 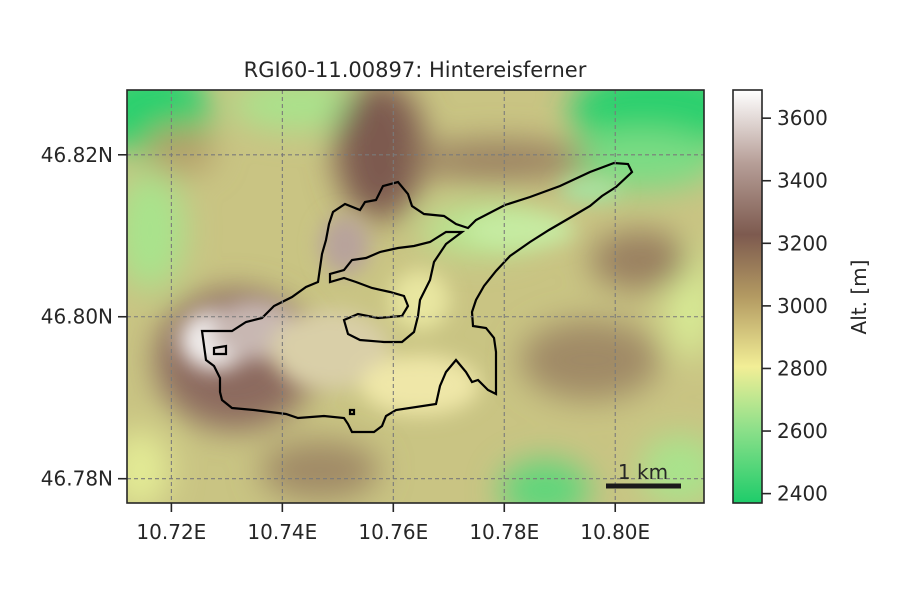 I want to click on scale-bar-label: 1 km, so click(x=643, y=472).